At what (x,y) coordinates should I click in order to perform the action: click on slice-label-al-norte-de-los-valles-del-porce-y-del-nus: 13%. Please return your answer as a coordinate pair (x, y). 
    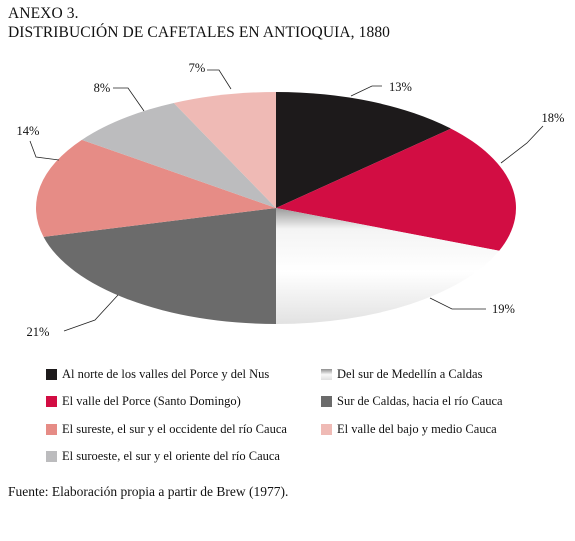
    Looking at the image, I should click on (400, 87).